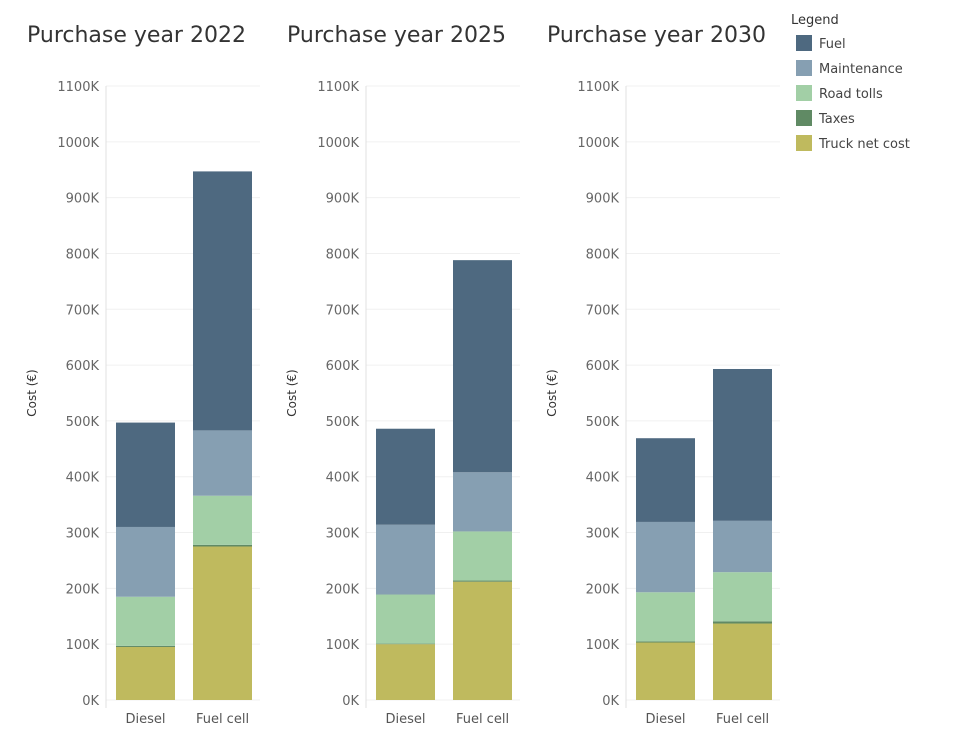 The height and width of the screenshot is (755, 954). Describe the element at coordinates (861, 69) in the screenshot. I see `legend-label: Maintenance` at that location.